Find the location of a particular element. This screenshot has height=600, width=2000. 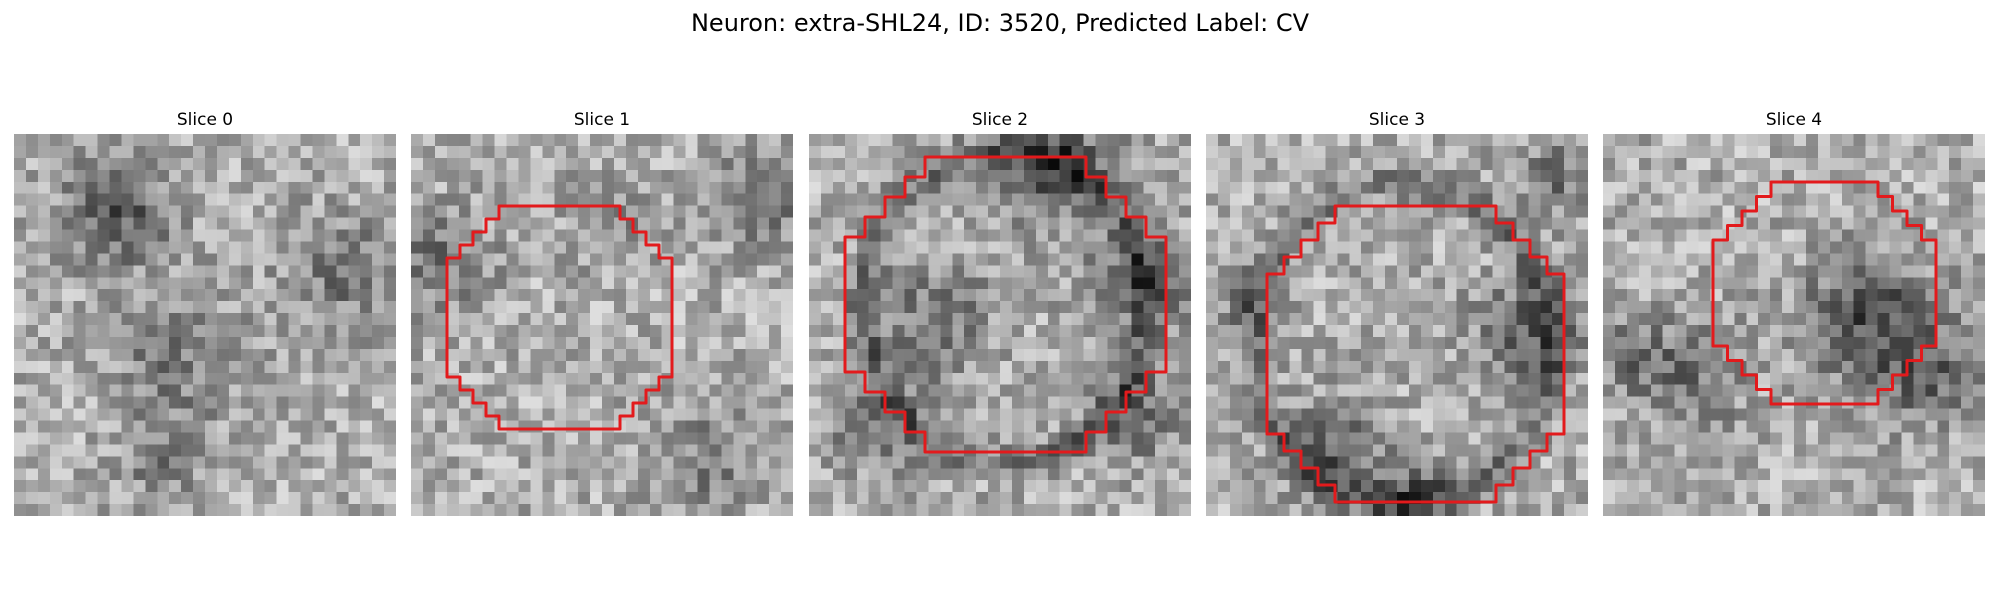

slice-title: Slice 0 is located at coordinates (205, 120).